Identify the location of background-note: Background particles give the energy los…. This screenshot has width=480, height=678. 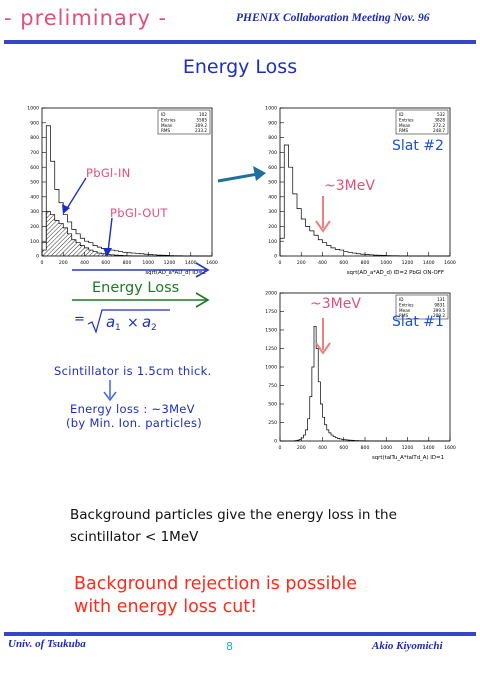
(233, 526).